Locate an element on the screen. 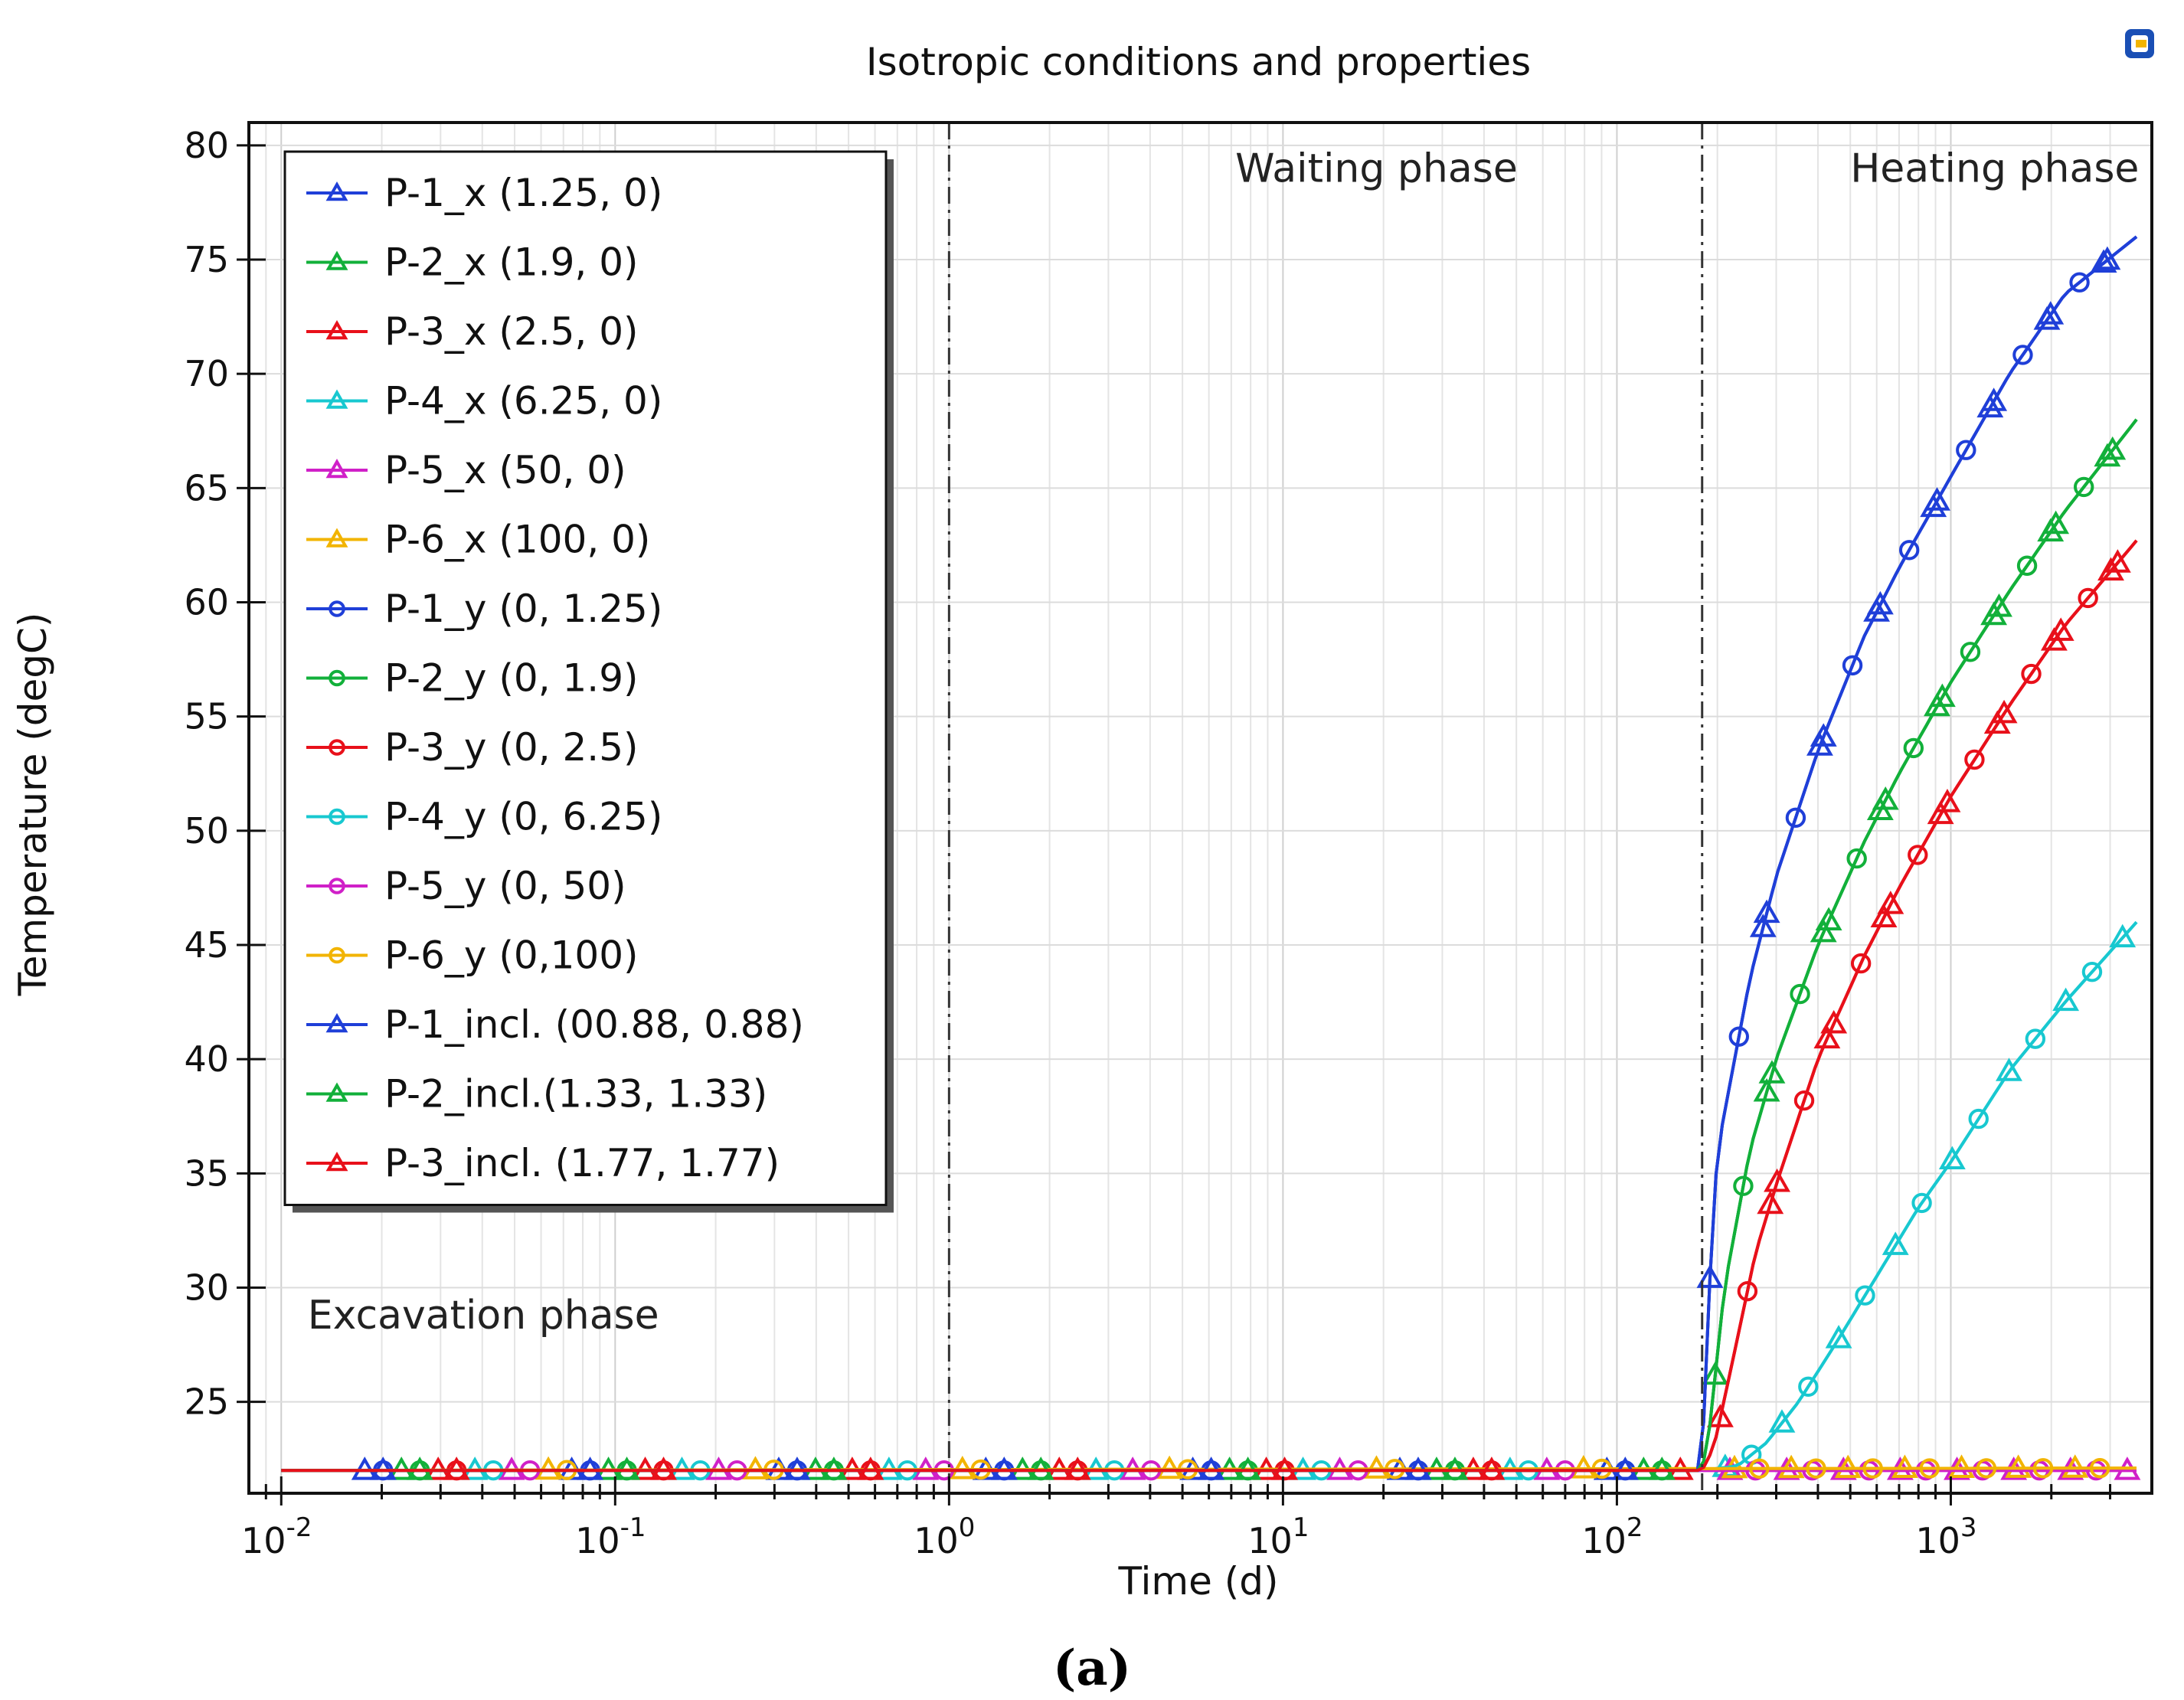 The height and width of the screenshot is (1700, 2184). legend-item: P-1_incl. (00.88, 0.88) is located at coordinates (555, 1024).